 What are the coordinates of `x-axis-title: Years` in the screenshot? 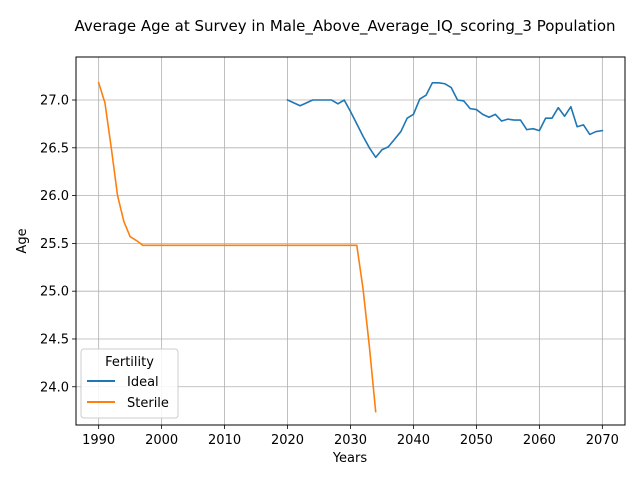 It's located at (350, 458).